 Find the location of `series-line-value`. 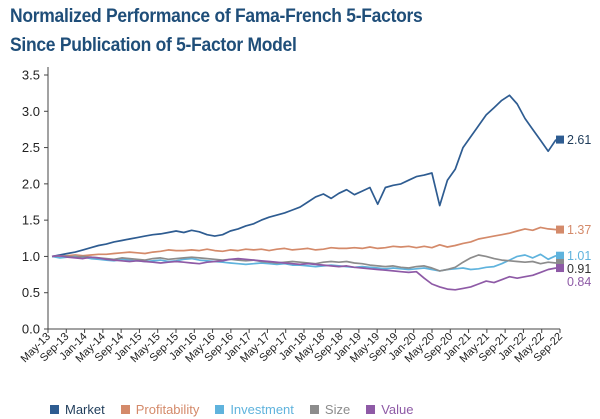

series-line-value is located at coordinates (304, 272).